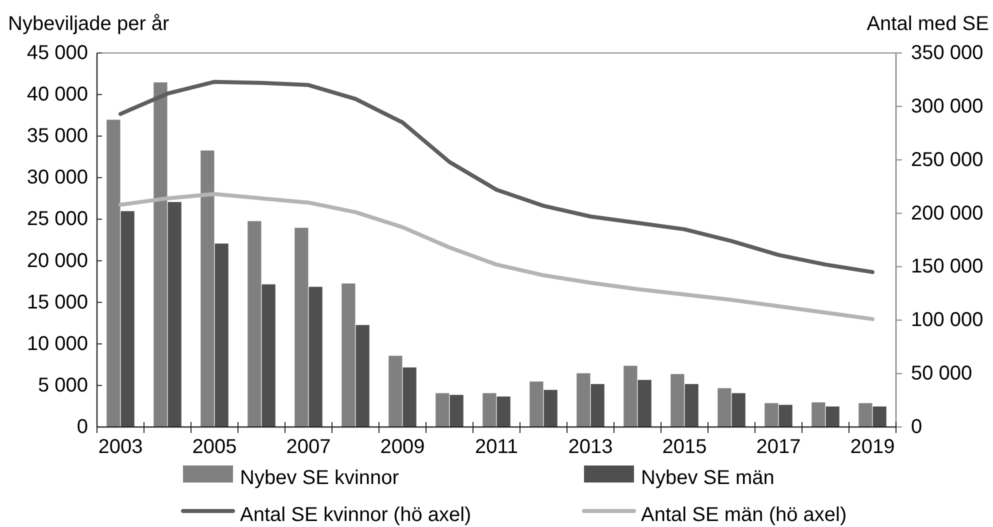 This screenshot has width=993, height=527. I want to click on y-tick-label: 35 000, so click(57, 136).